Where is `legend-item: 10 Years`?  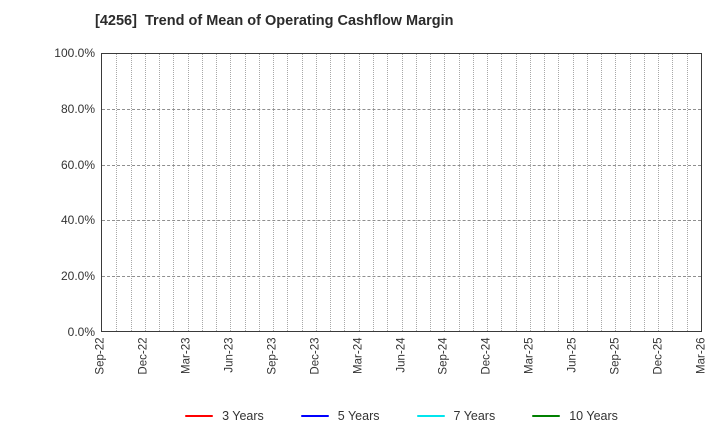 legend-item: 10 Years is located at coordinates (575, 416).